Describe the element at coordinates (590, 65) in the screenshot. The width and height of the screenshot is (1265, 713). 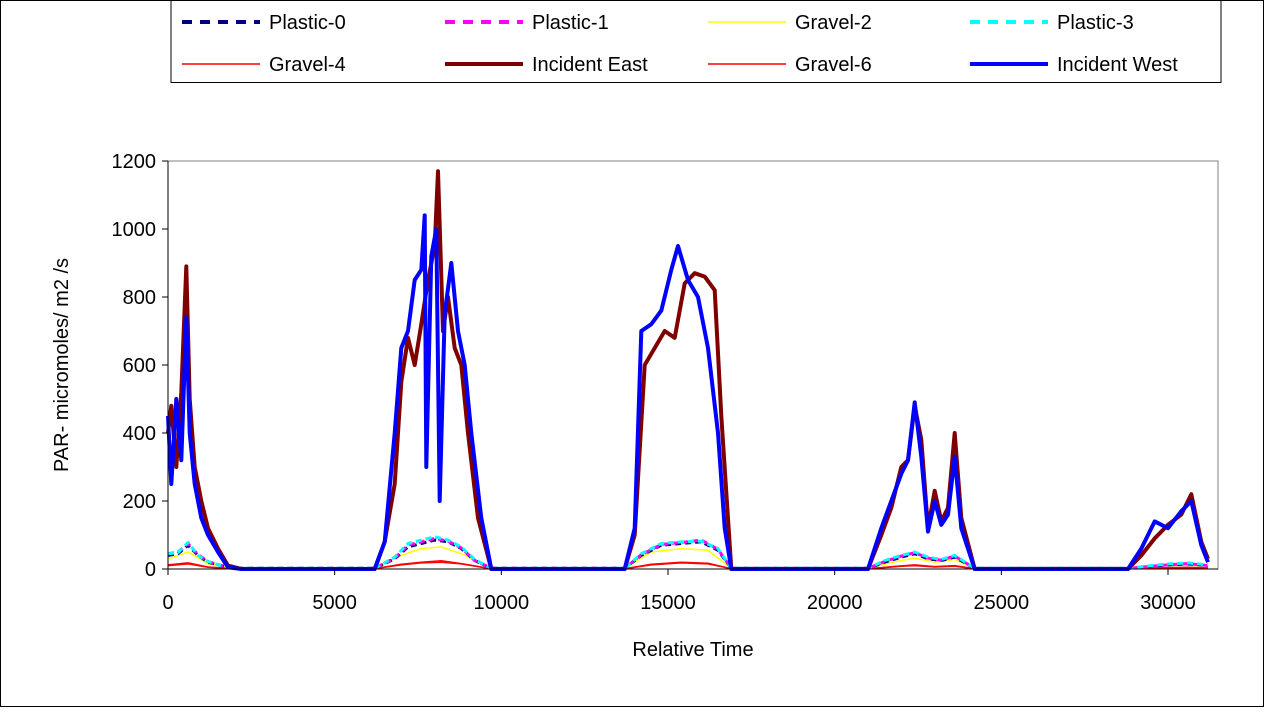
I see `legend-label: Incident East` at that location.